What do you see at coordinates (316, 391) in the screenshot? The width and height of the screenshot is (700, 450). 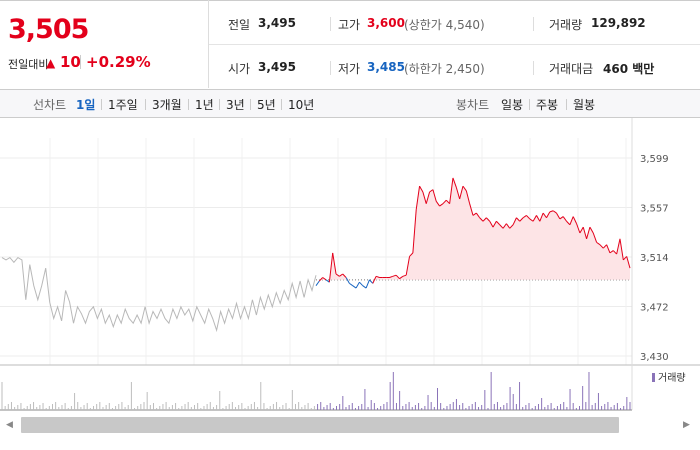 I see `volume-bars` at bounding box center [316, 391].